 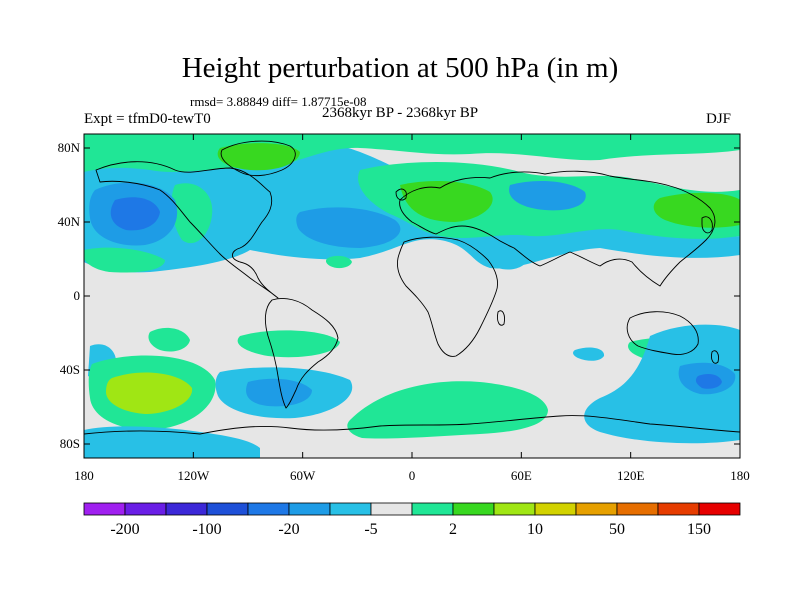 I want to click on lat-tick-label: 80N, so click(x=69, y=147).